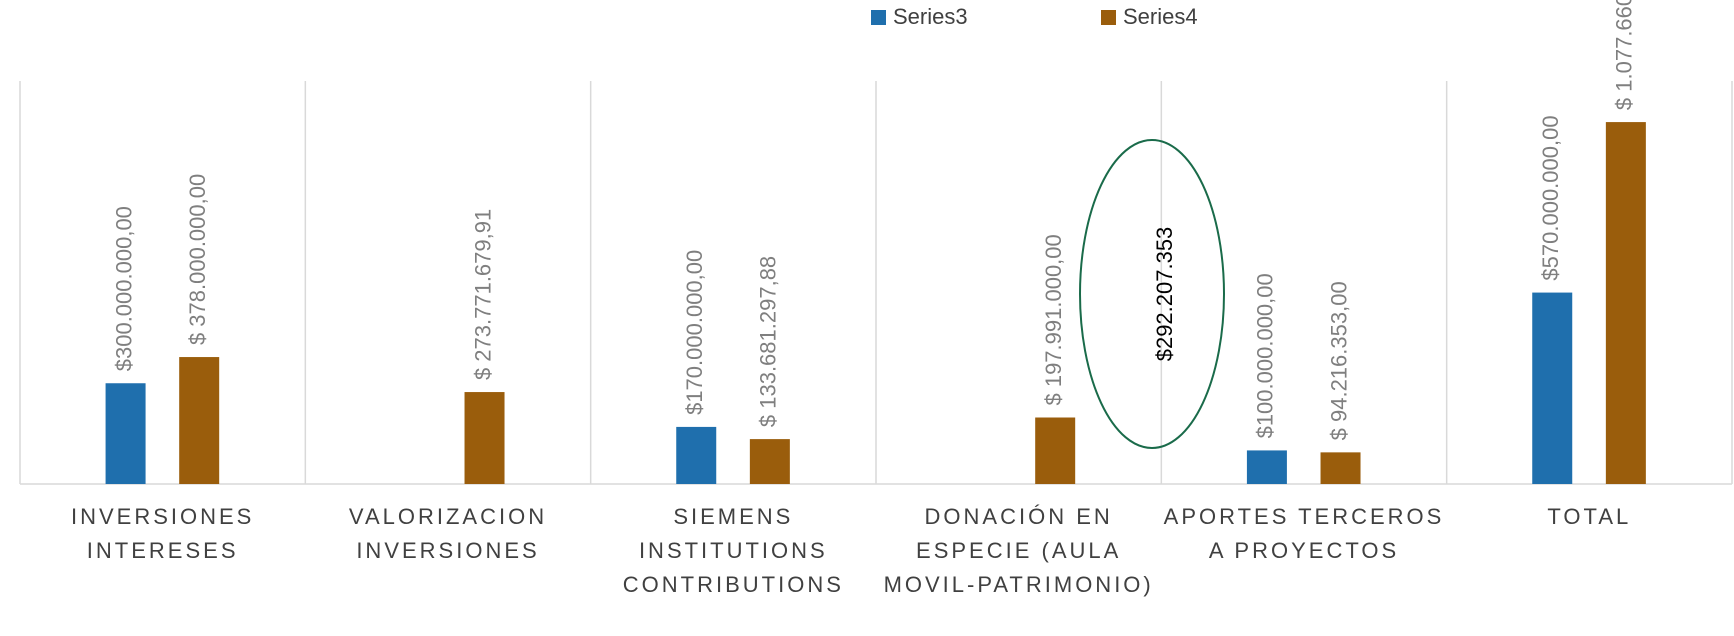 This screenshot has width=1734, height=636. What do you see at coordinates (768, 341) in the screenshot?
I see `data-label: $ 133.681.297,88` at bounding box center [768, 341].